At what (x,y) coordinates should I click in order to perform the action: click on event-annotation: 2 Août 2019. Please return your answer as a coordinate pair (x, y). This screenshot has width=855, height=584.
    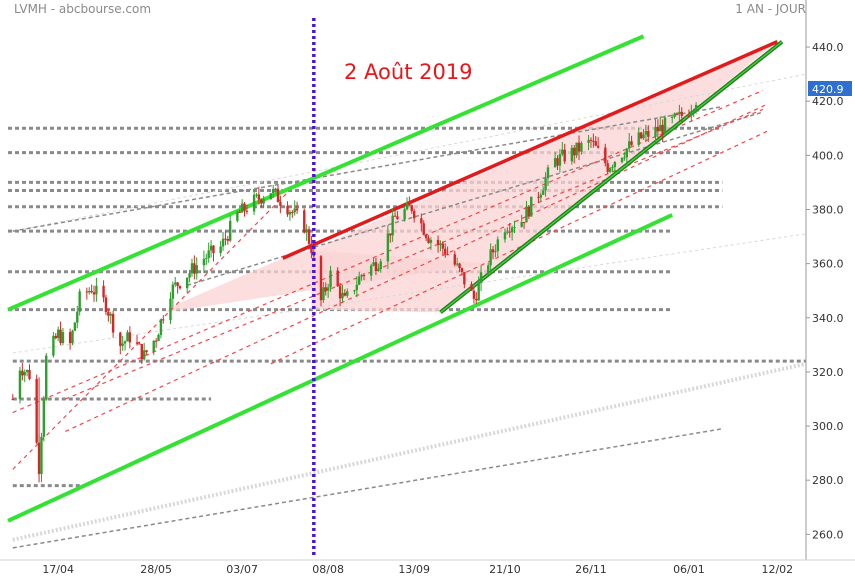
    Looking at the image, I should click on (408, 72).